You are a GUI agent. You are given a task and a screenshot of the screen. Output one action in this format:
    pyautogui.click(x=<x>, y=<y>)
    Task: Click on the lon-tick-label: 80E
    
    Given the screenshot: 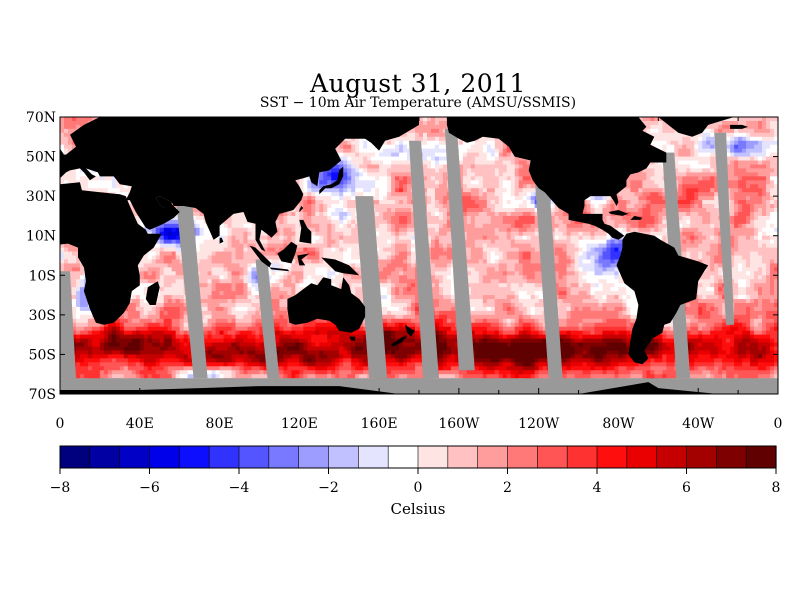 What is the action you would take?
    pyautogui.click(x=220, y=424)
    